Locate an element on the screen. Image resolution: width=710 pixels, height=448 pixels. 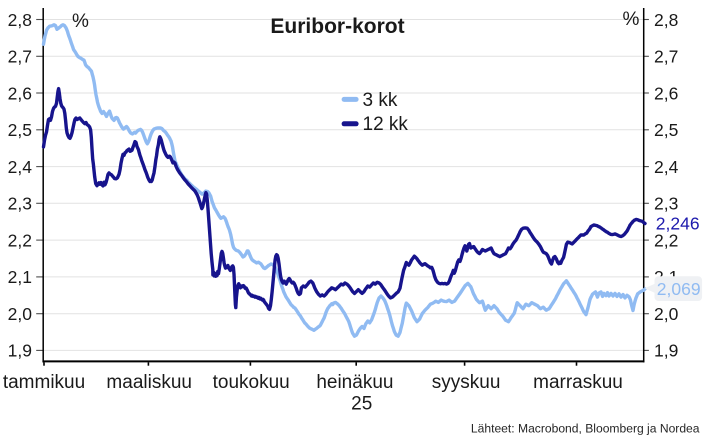
svg-text: syyskuu is located at coordinates (466, 382).